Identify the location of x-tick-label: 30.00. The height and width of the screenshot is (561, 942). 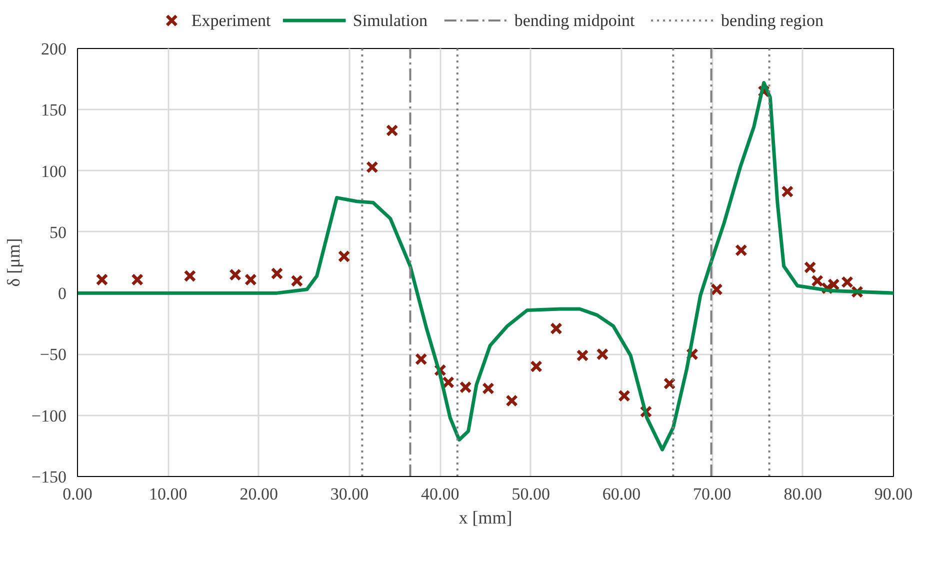
(349, 494).